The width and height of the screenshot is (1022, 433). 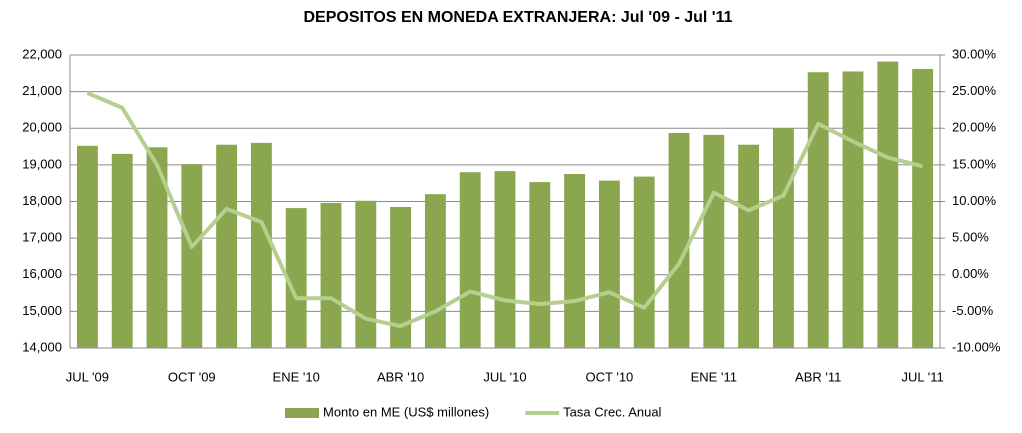 What do you see at coordinates (610, 376) in the screenshot?
I see `x-tick-label: OCT '10` at bounding box center [610, 376].